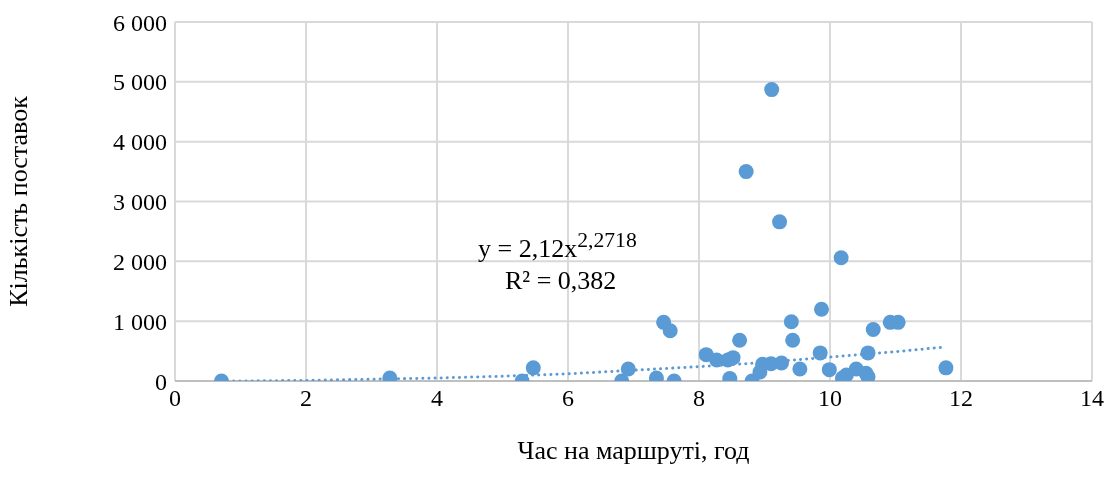 Image resolution: width=1120 pixels, height=481 pixels. Describe the element at coordinates (161, 381) in the screenshot. I see `y-tick-label: 0` at that location.